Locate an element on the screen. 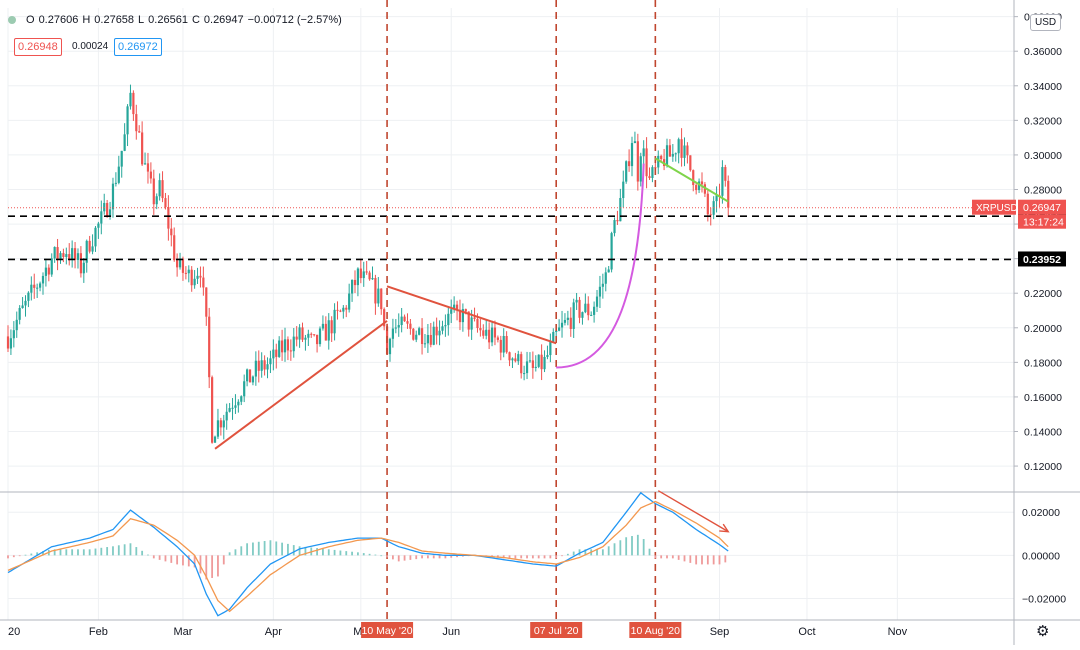 This screenshot has height=650, width=1080. low-label: L is located at coordinates (141, 20).